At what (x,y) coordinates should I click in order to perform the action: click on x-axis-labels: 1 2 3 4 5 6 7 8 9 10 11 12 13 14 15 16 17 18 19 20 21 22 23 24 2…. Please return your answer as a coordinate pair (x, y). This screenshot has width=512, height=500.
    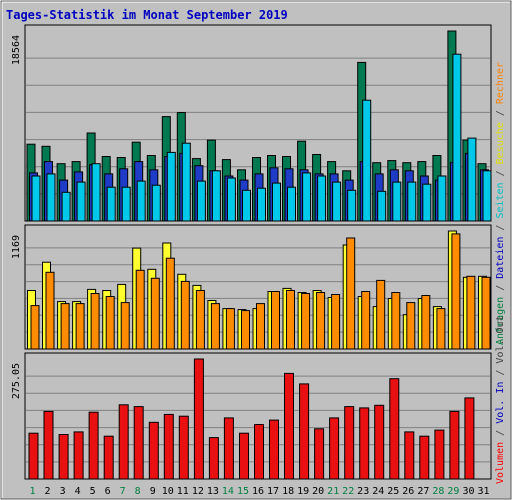
    Looking at the image, I should click on (259, 491).